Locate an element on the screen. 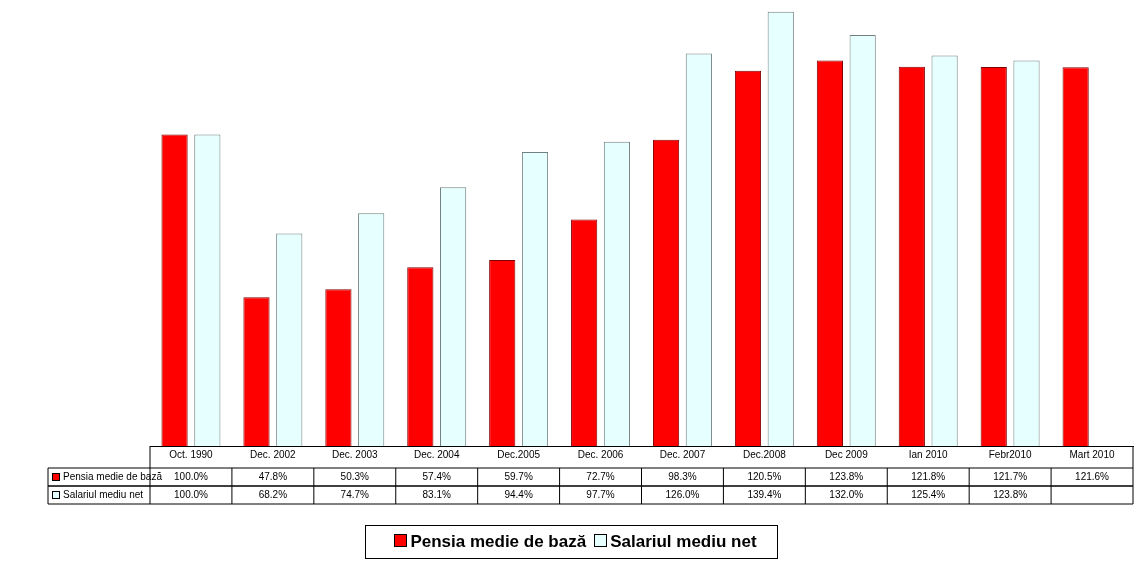  x-tick-label: Dec. 2003 is located at coordinates (355, 454).